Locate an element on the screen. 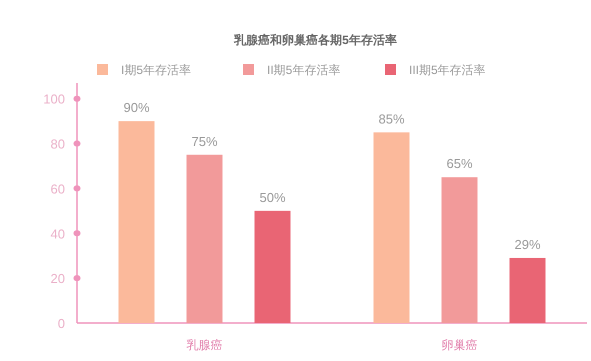 Image resolution: width=591 pixels, height=361 pixels. data-label: 75% is located at coordinates (204, 141).